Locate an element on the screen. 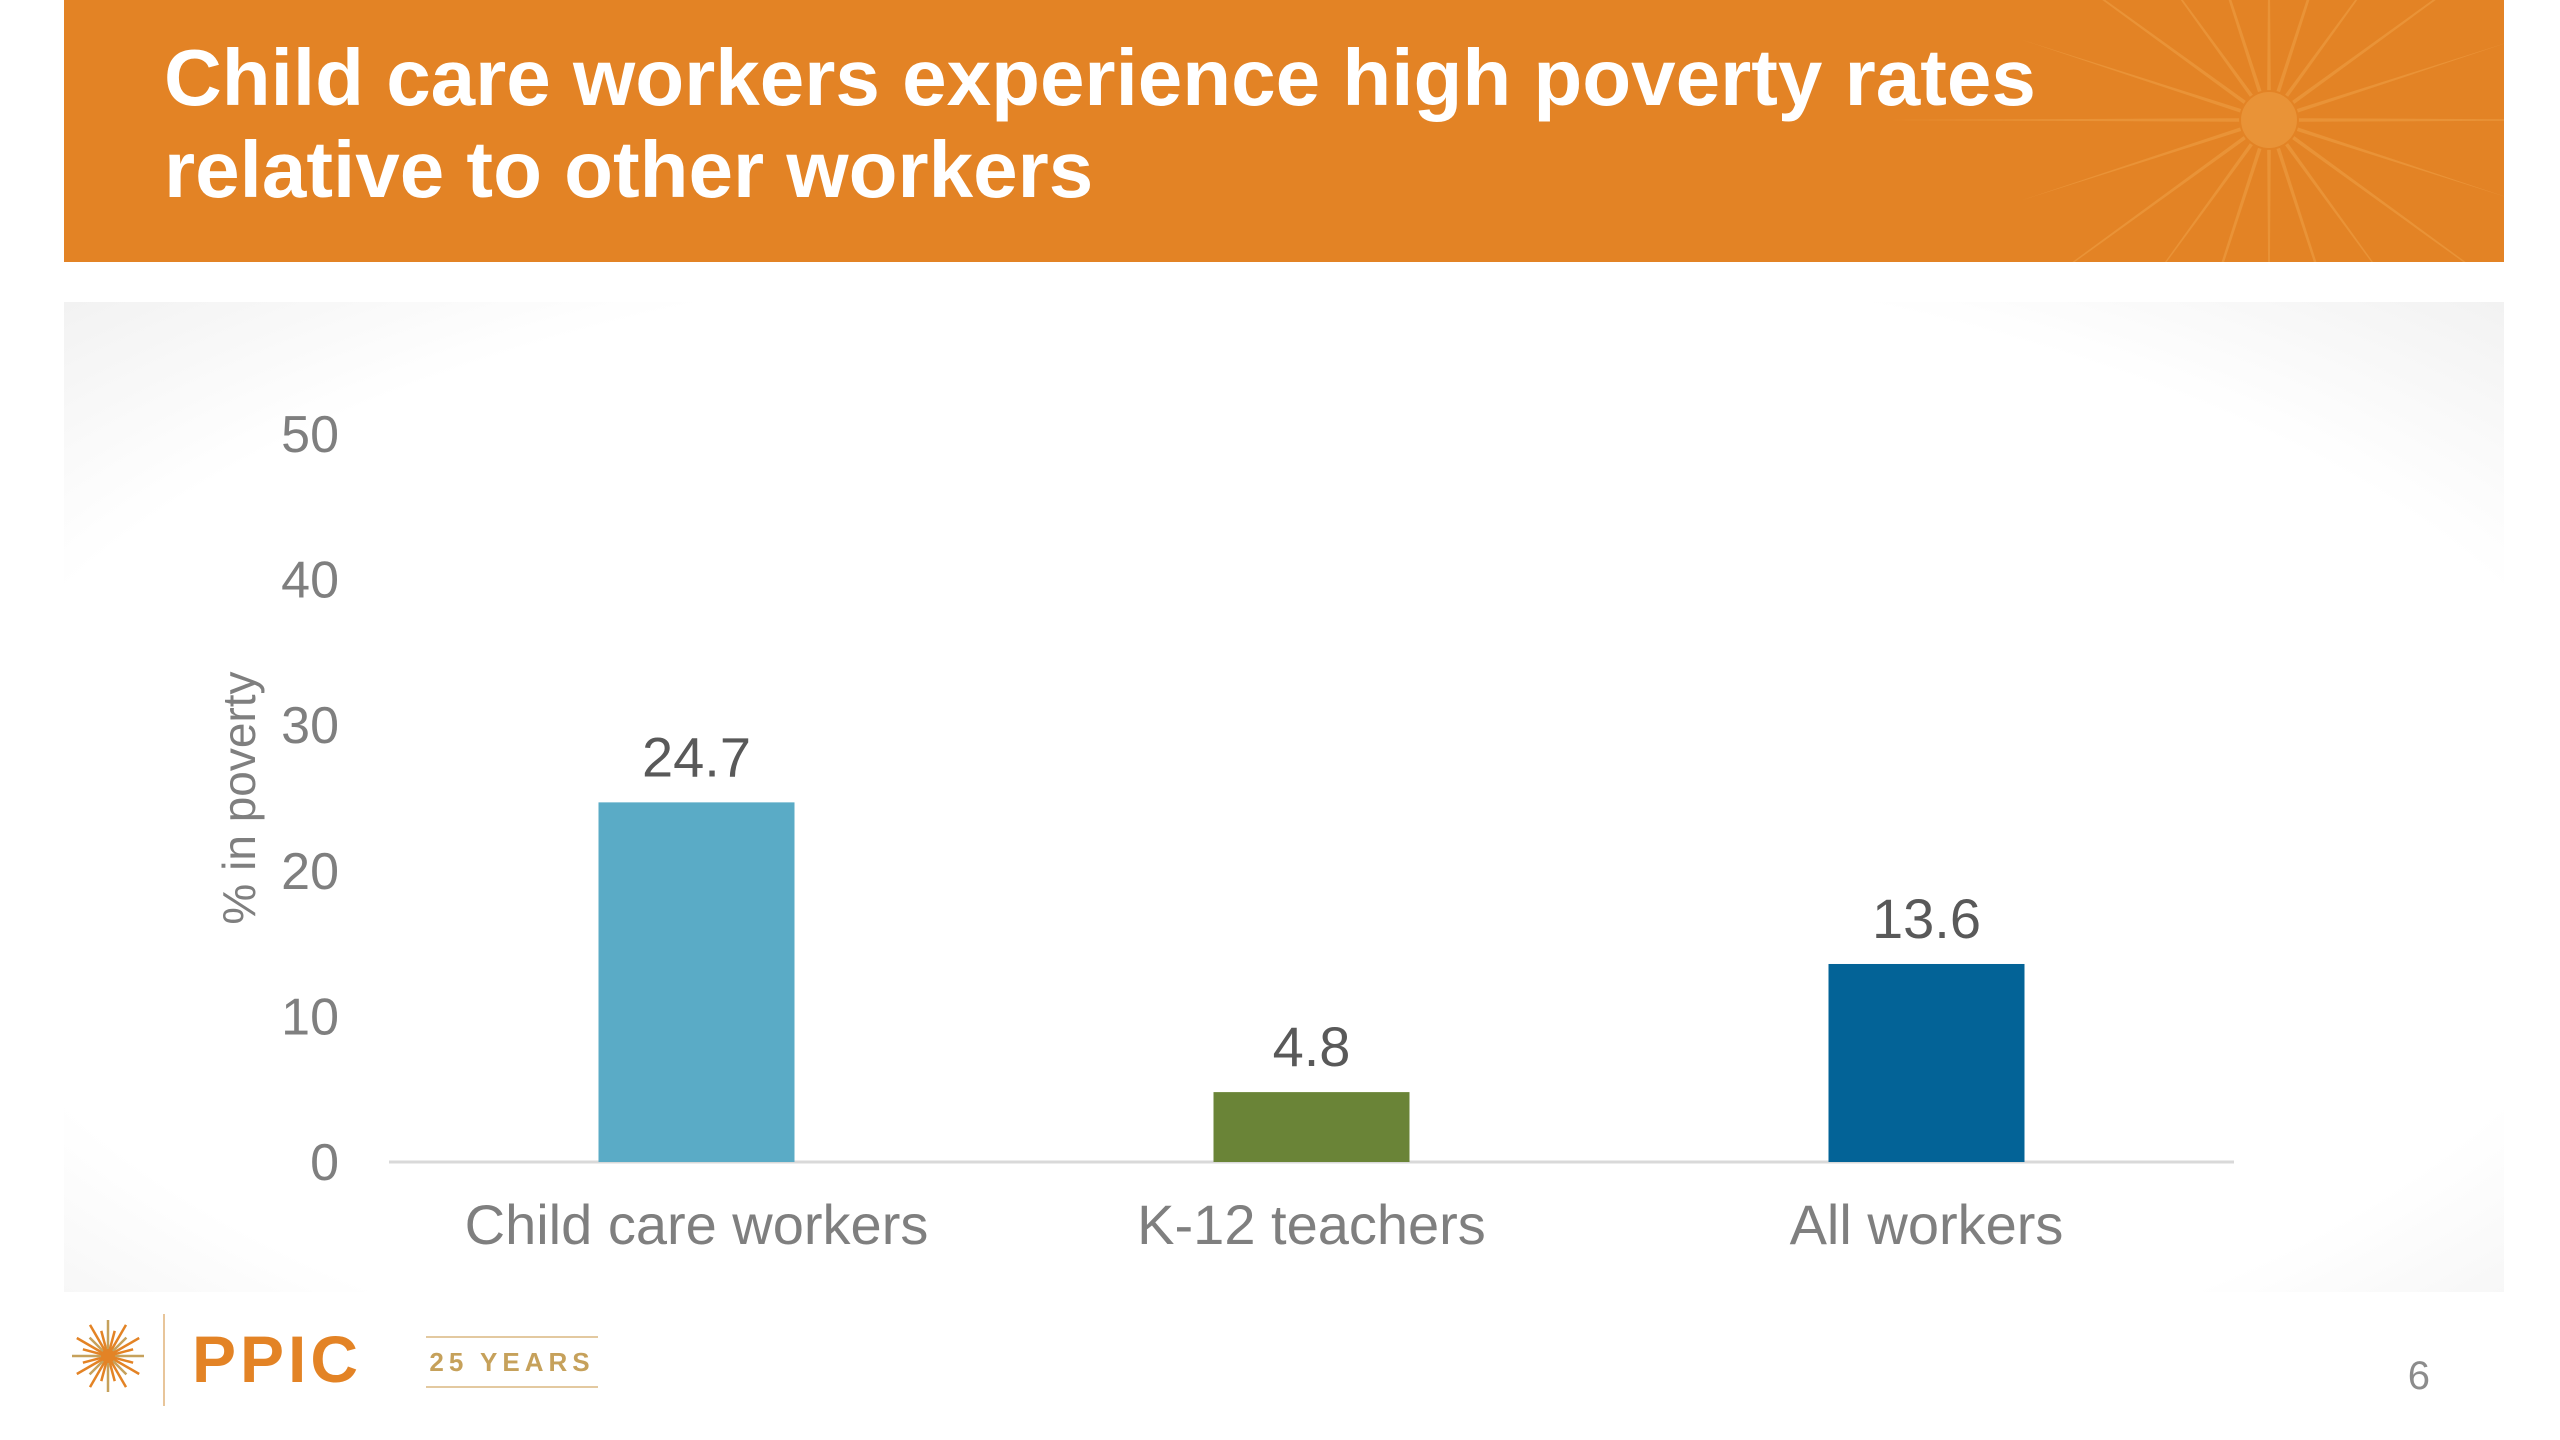 The height and width of the screenshot is (1440, 2560). y-tick-label: 20 is located at coordinates (310, 872).